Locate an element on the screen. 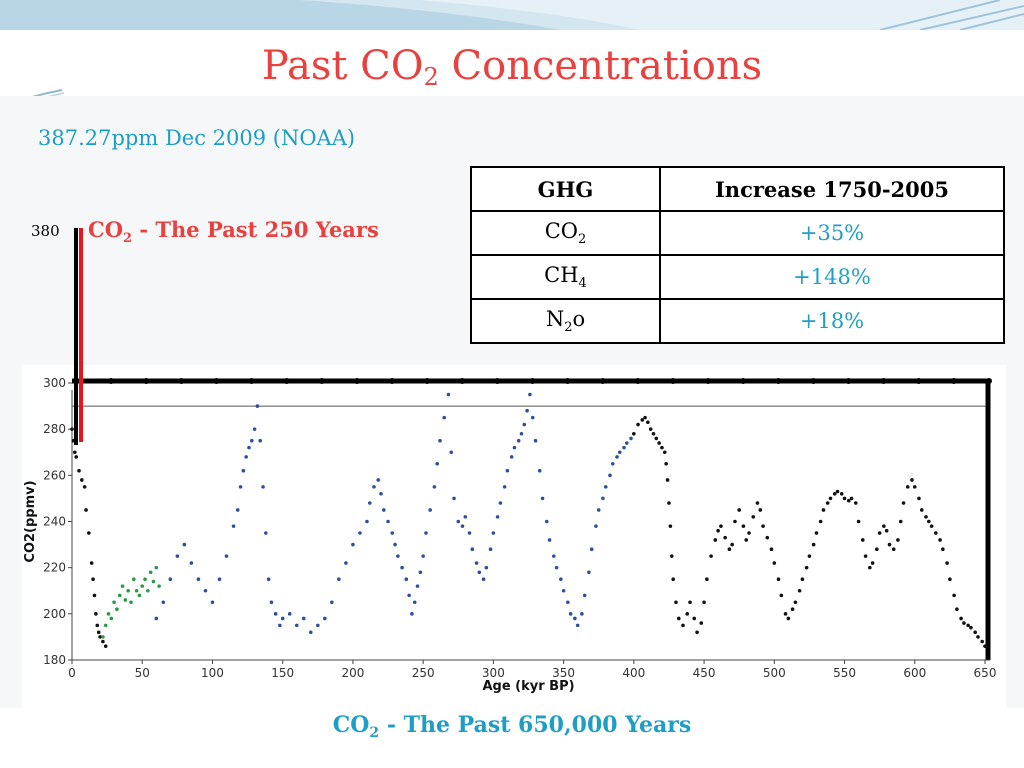  gas-subscript: 2 is located at coordinates (568, 327).